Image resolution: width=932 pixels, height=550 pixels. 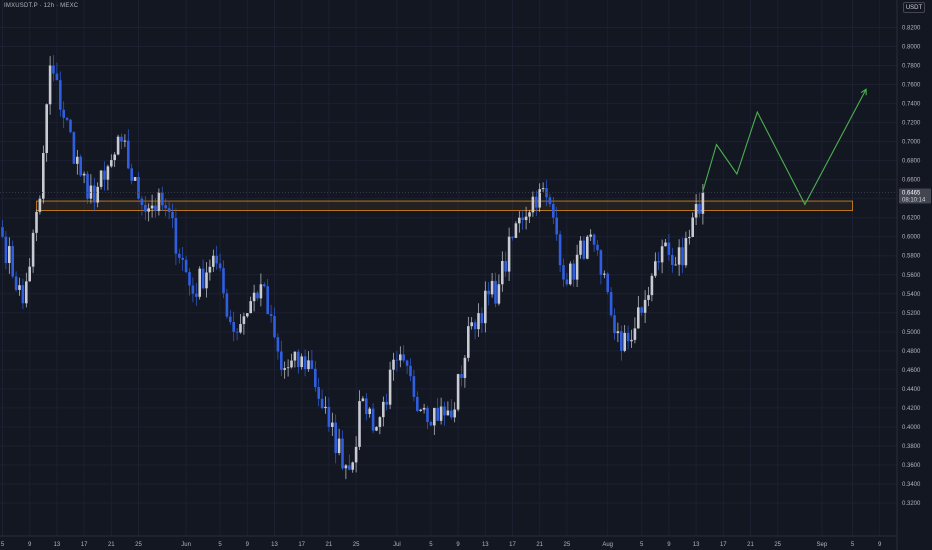 I want to click on forecast-path, so click(x=784, y=147).